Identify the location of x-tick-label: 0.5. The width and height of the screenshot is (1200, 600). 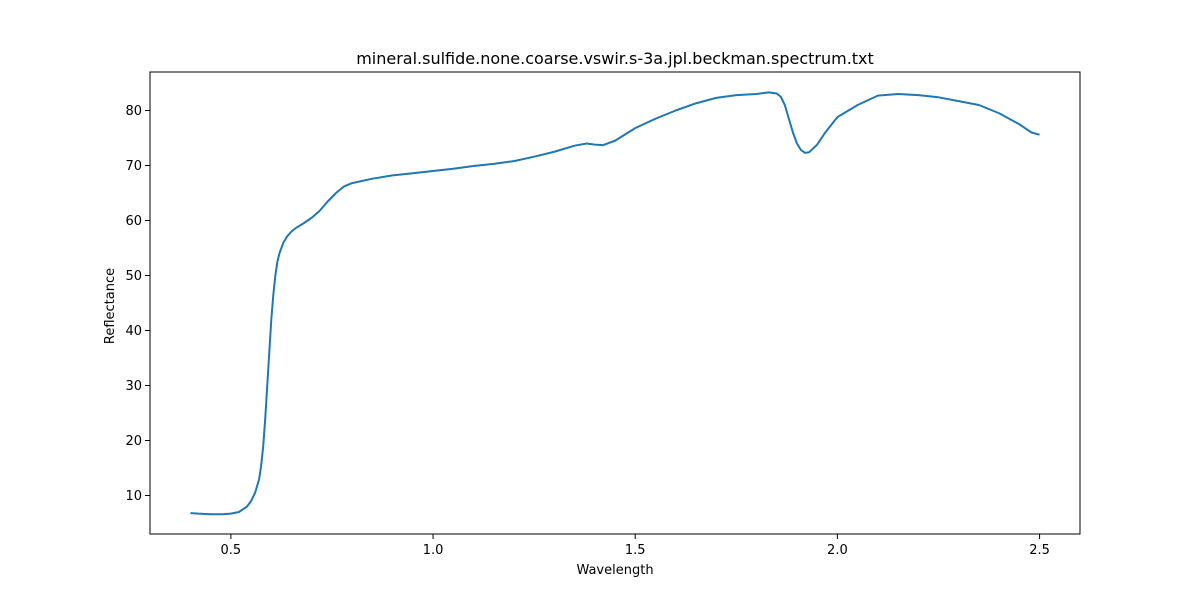
(231, 550).